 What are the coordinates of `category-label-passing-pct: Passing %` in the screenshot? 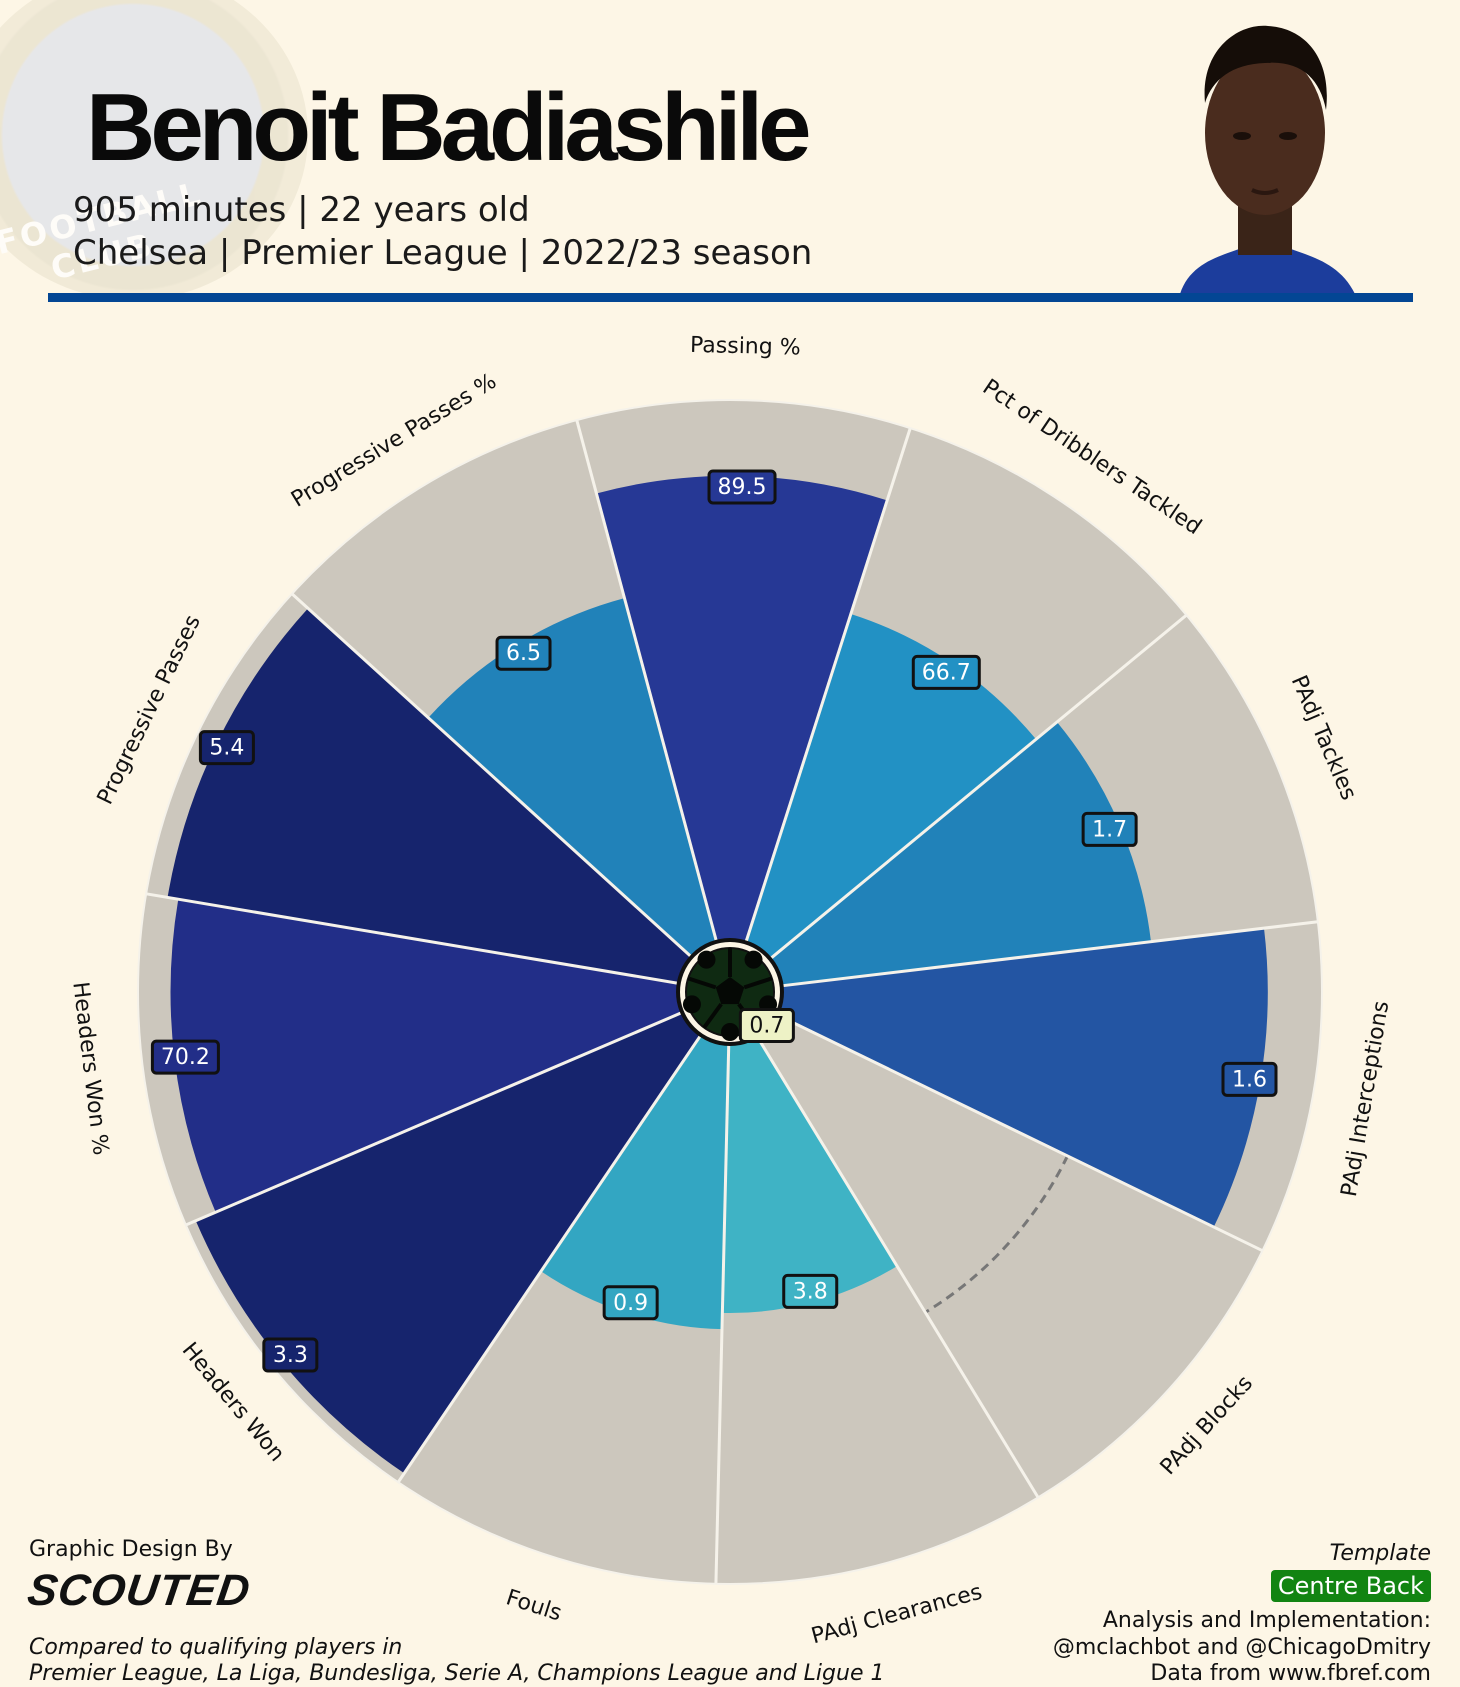 It's located at (745, 347).